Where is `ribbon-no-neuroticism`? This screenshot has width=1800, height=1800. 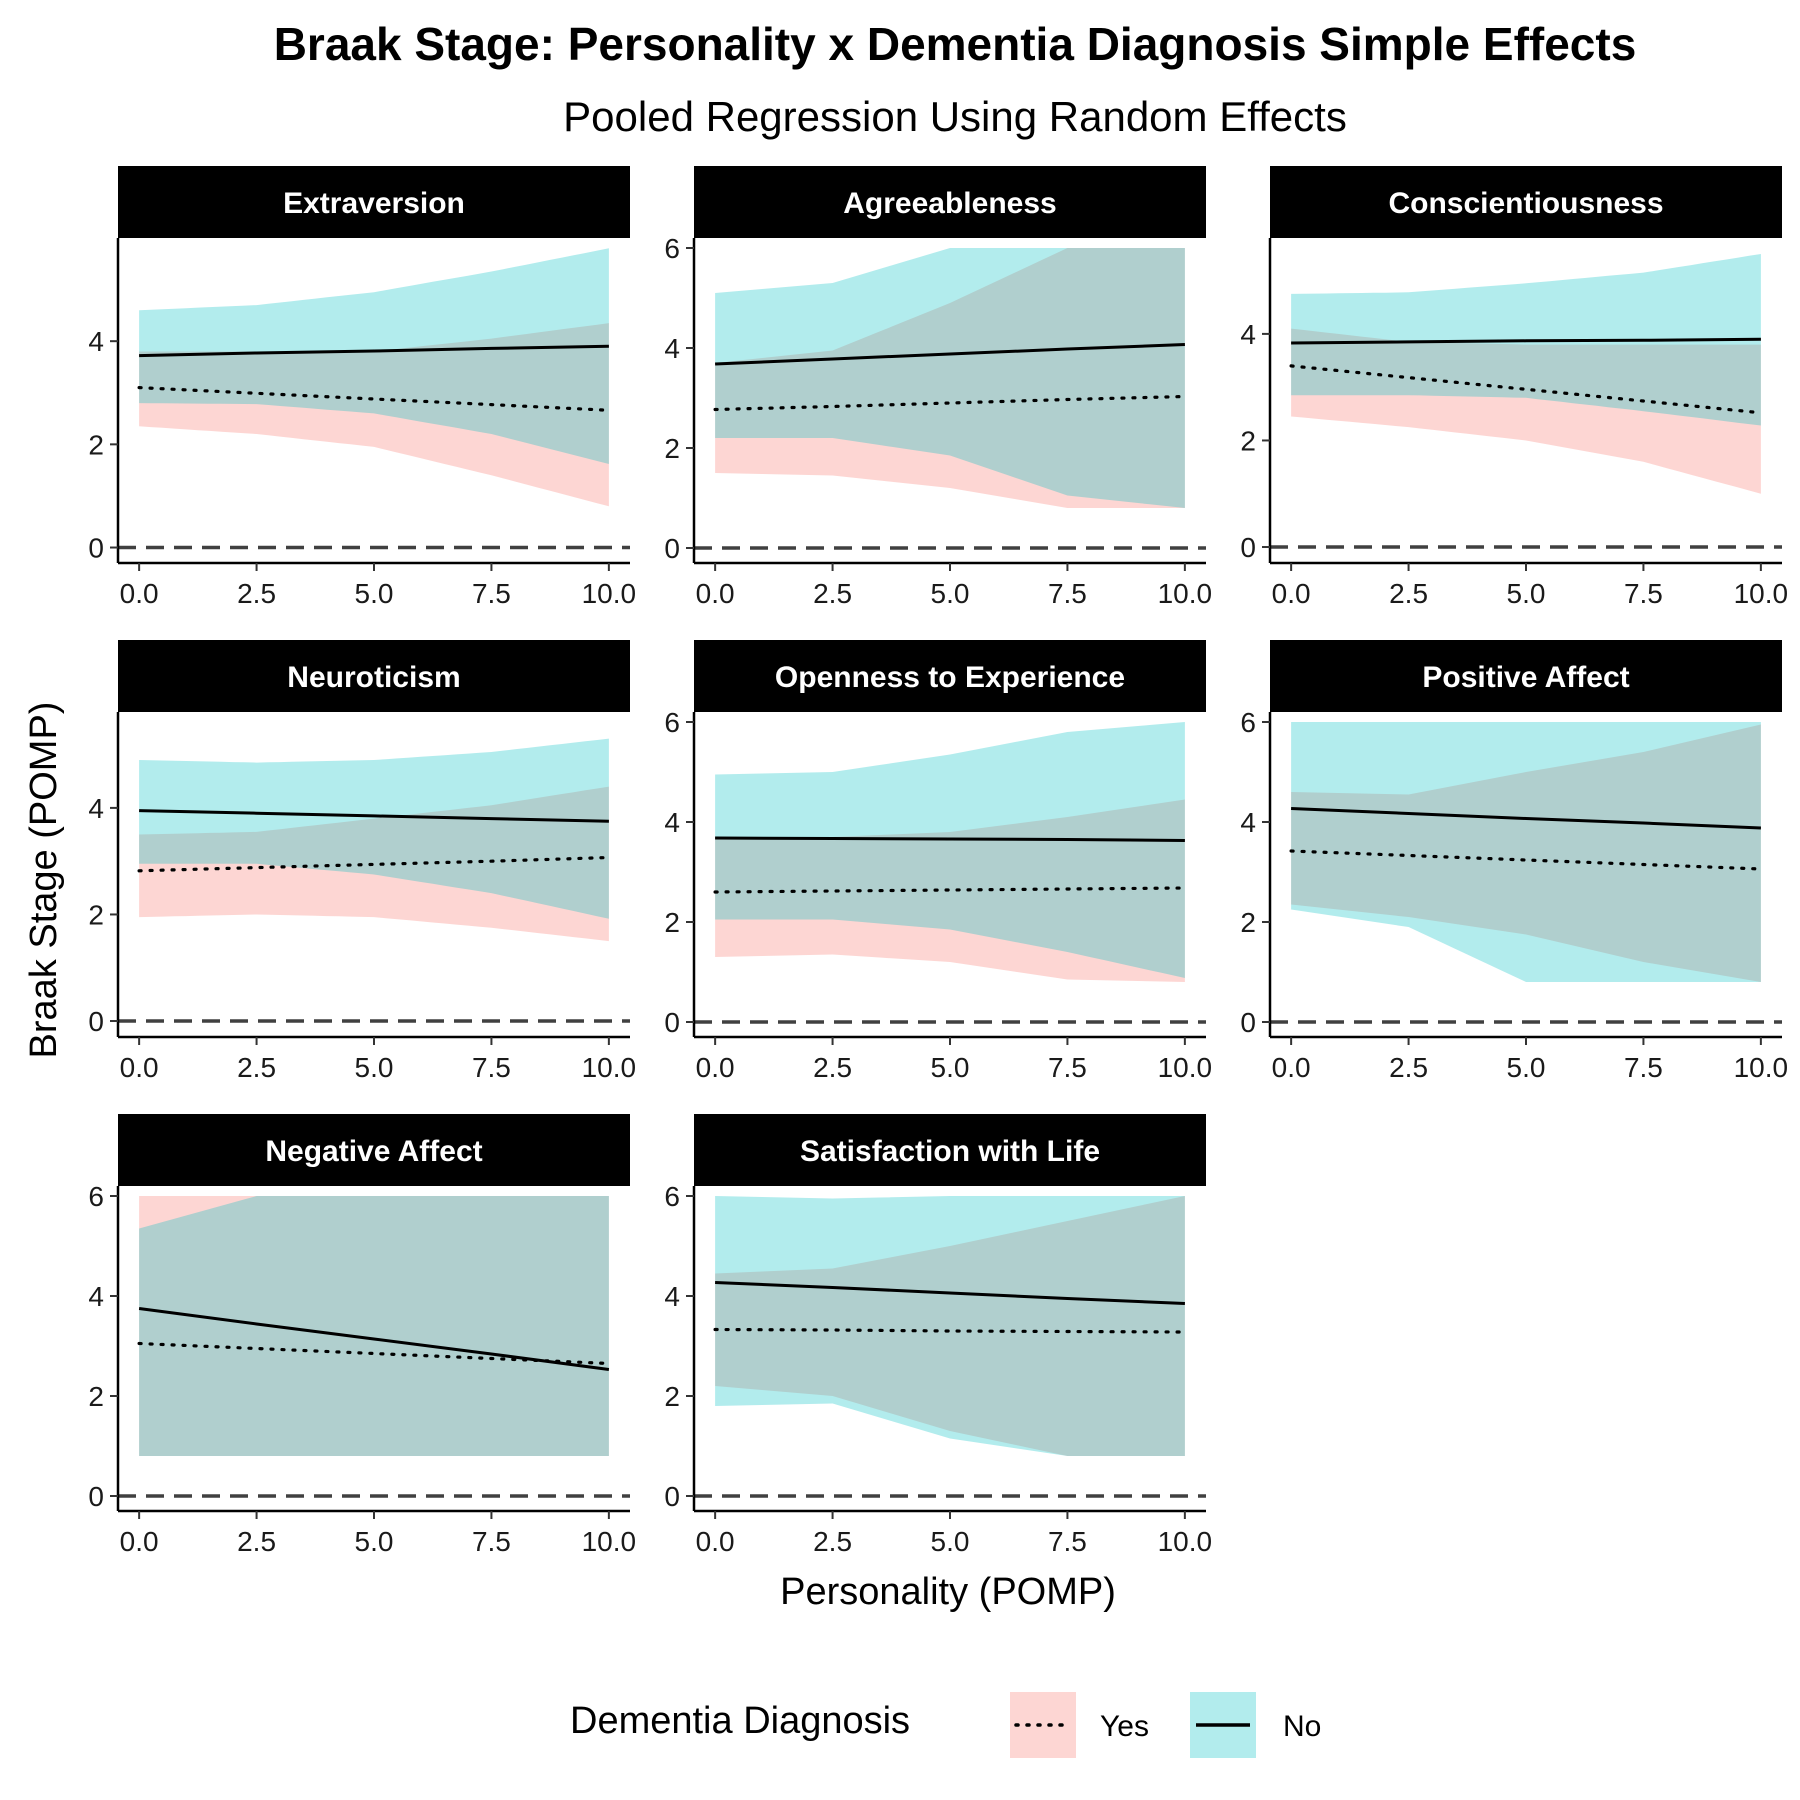 ribbon-no-neuroticism is located at coordinates (374, 828).